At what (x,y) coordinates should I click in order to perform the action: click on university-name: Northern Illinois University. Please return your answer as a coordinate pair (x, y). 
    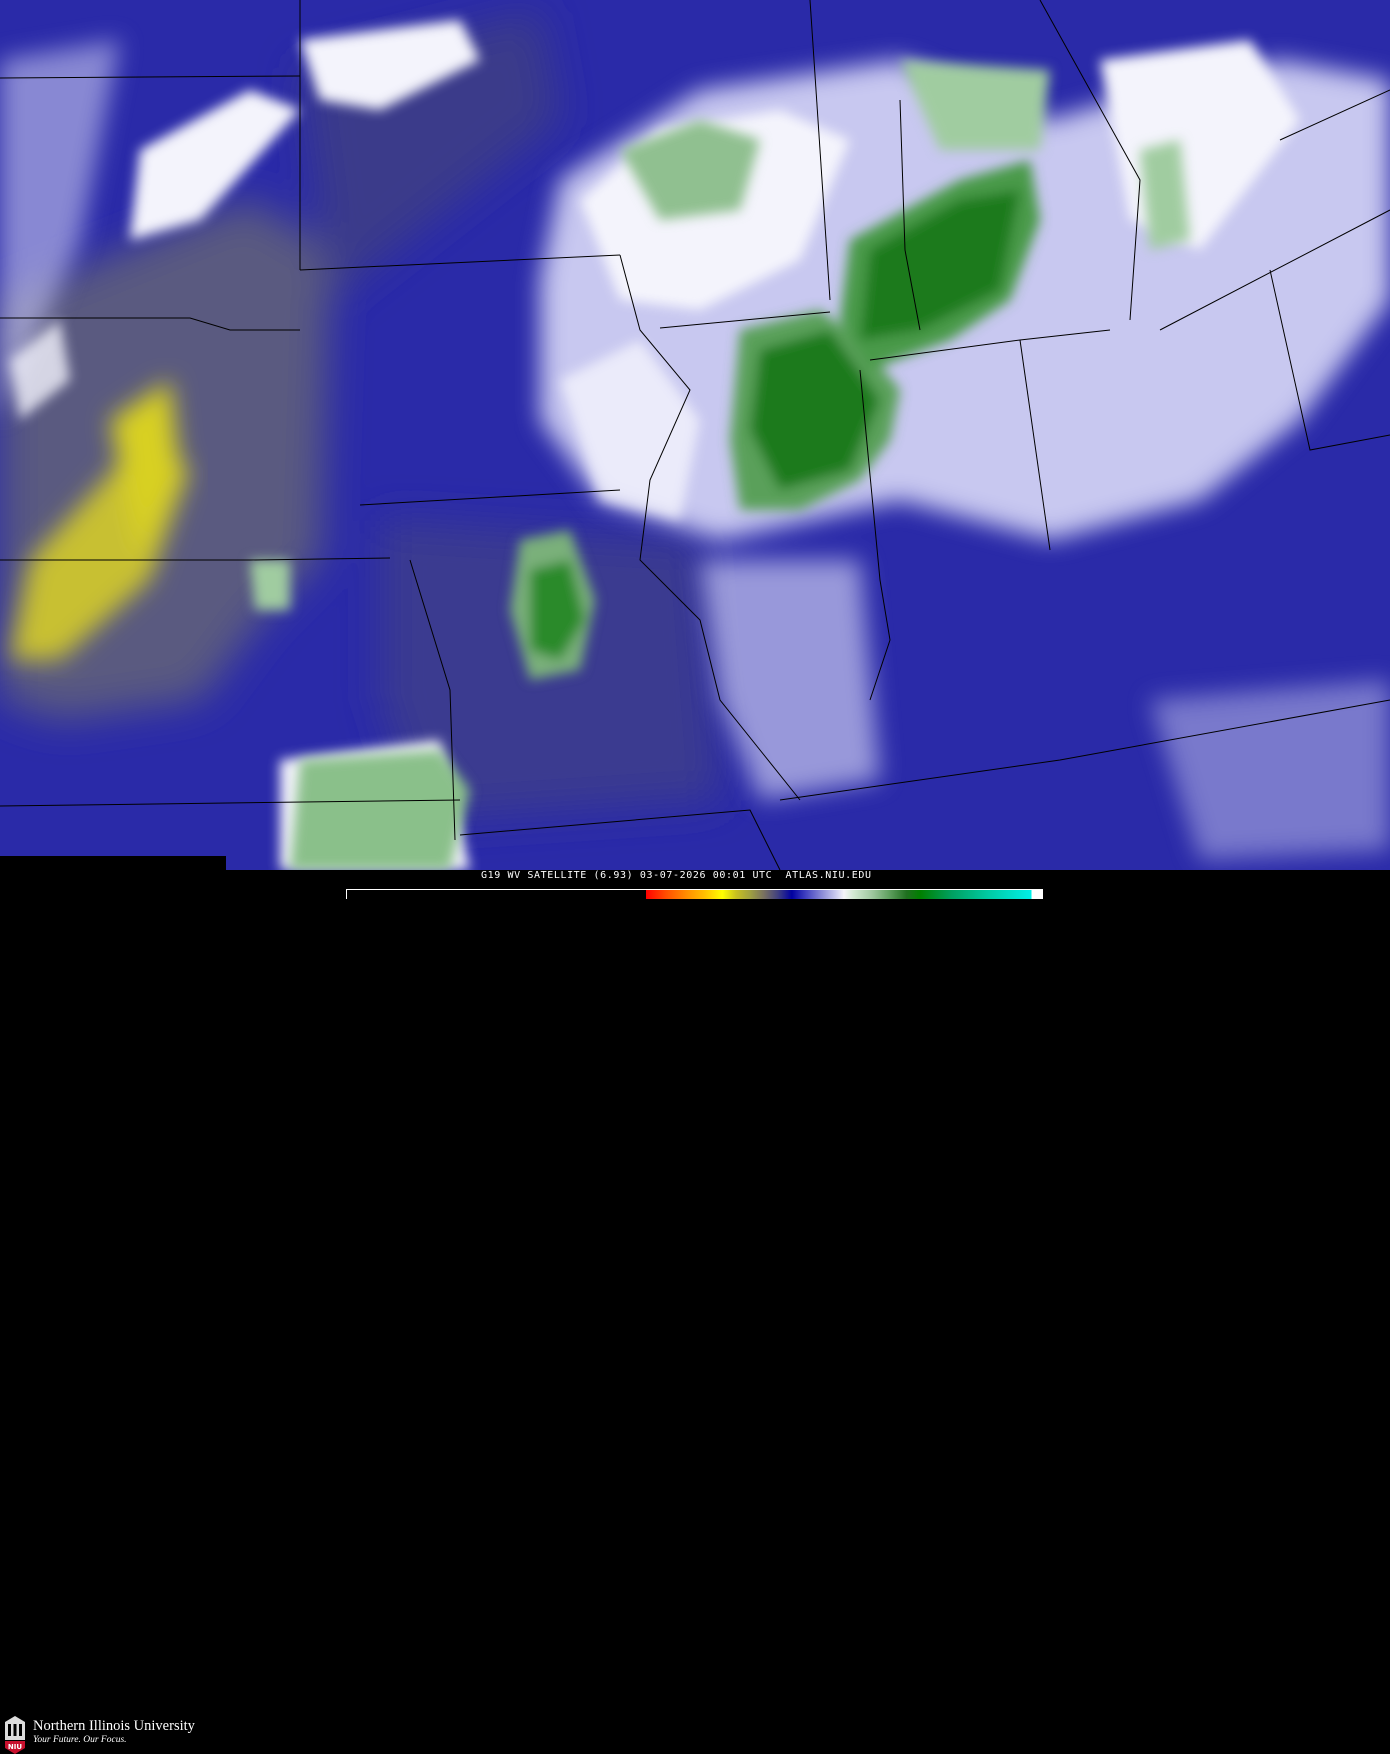
    Looking at the image, I should click on (114, 1726).